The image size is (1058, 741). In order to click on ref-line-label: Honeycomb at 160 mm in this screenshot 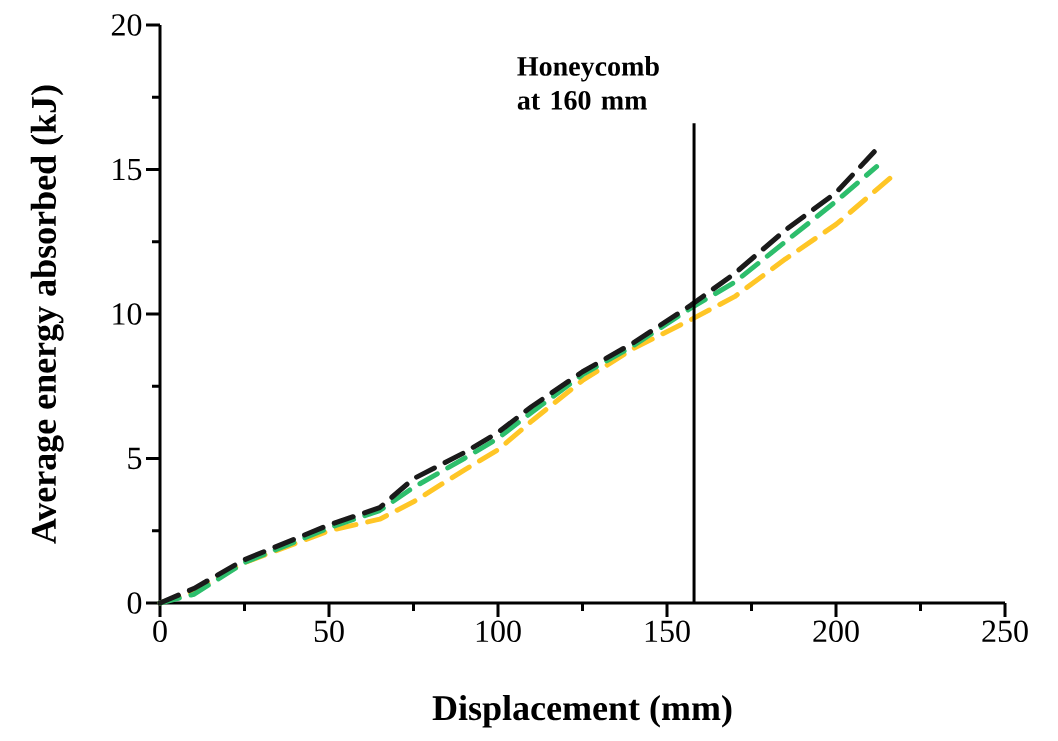, I will do `click(588, 83)`.